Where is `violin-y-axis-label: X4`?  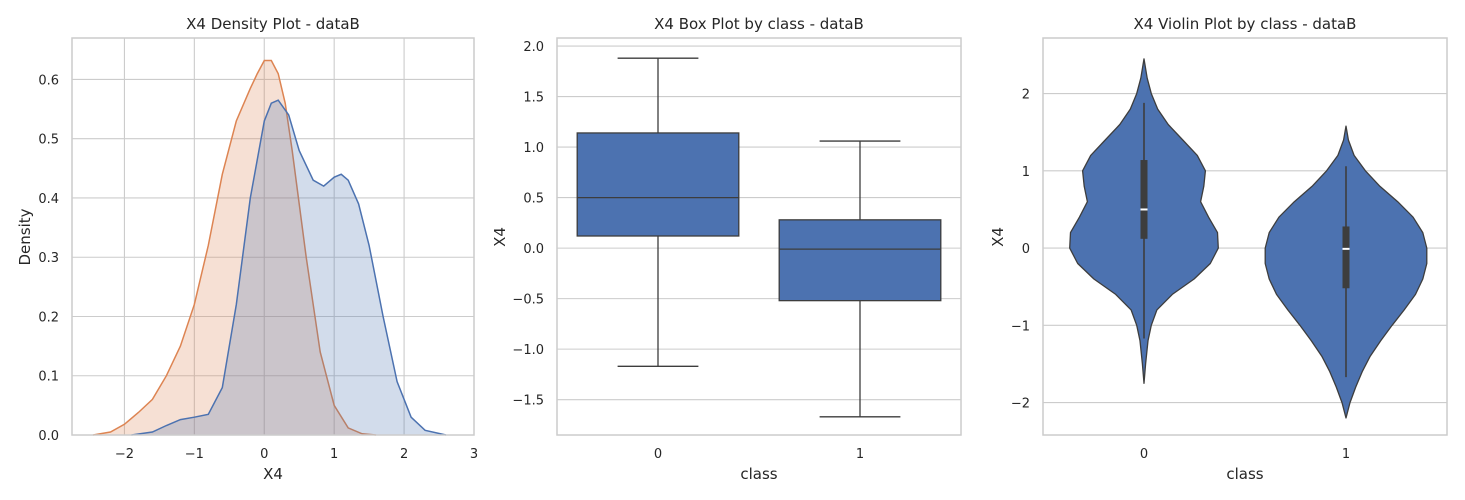 violin-y-axis-label: X4 is located at coordinates (998, 237).